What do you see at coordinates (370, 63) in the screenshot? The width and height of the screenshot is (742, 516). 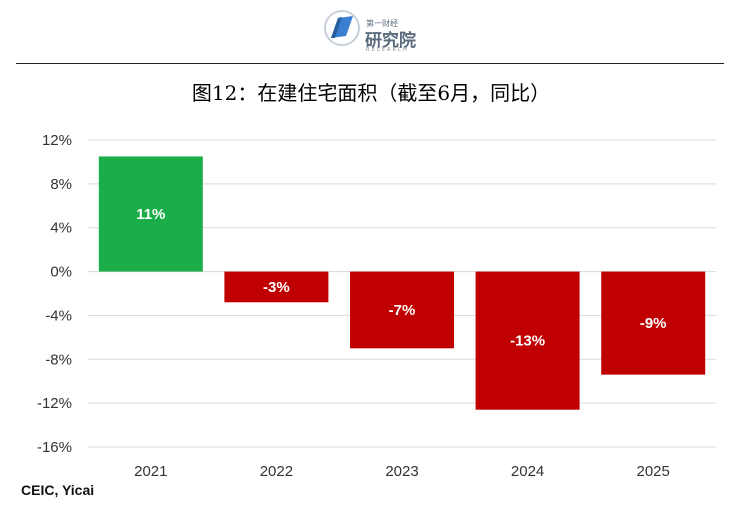 I see `header-divider` at bounding box center [370, 63].